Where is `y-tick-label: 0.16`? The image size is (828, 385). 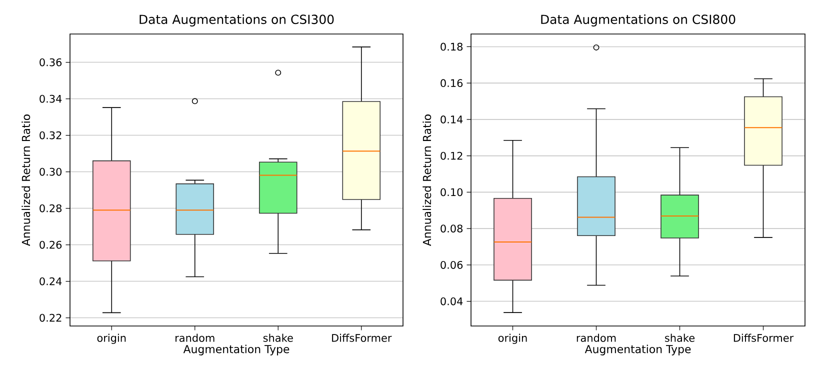 y-tick-label: 0.16 is located at coordinates (451, 83).